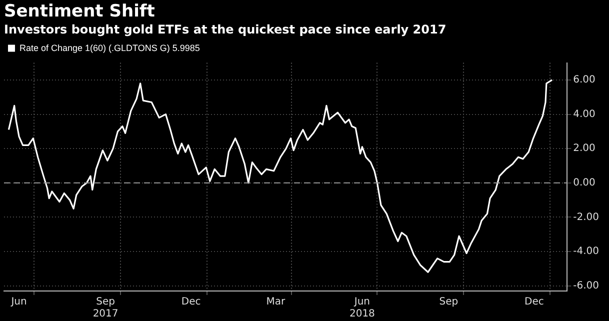 The width and height of the screenshot is (609, 321). What do you see at coordinates (110, 47) in the screenshot?
I see `legend-label: Rate of Change 1(60) (.GLDTONS G) 5.9985` at bounding box center [110, 47].